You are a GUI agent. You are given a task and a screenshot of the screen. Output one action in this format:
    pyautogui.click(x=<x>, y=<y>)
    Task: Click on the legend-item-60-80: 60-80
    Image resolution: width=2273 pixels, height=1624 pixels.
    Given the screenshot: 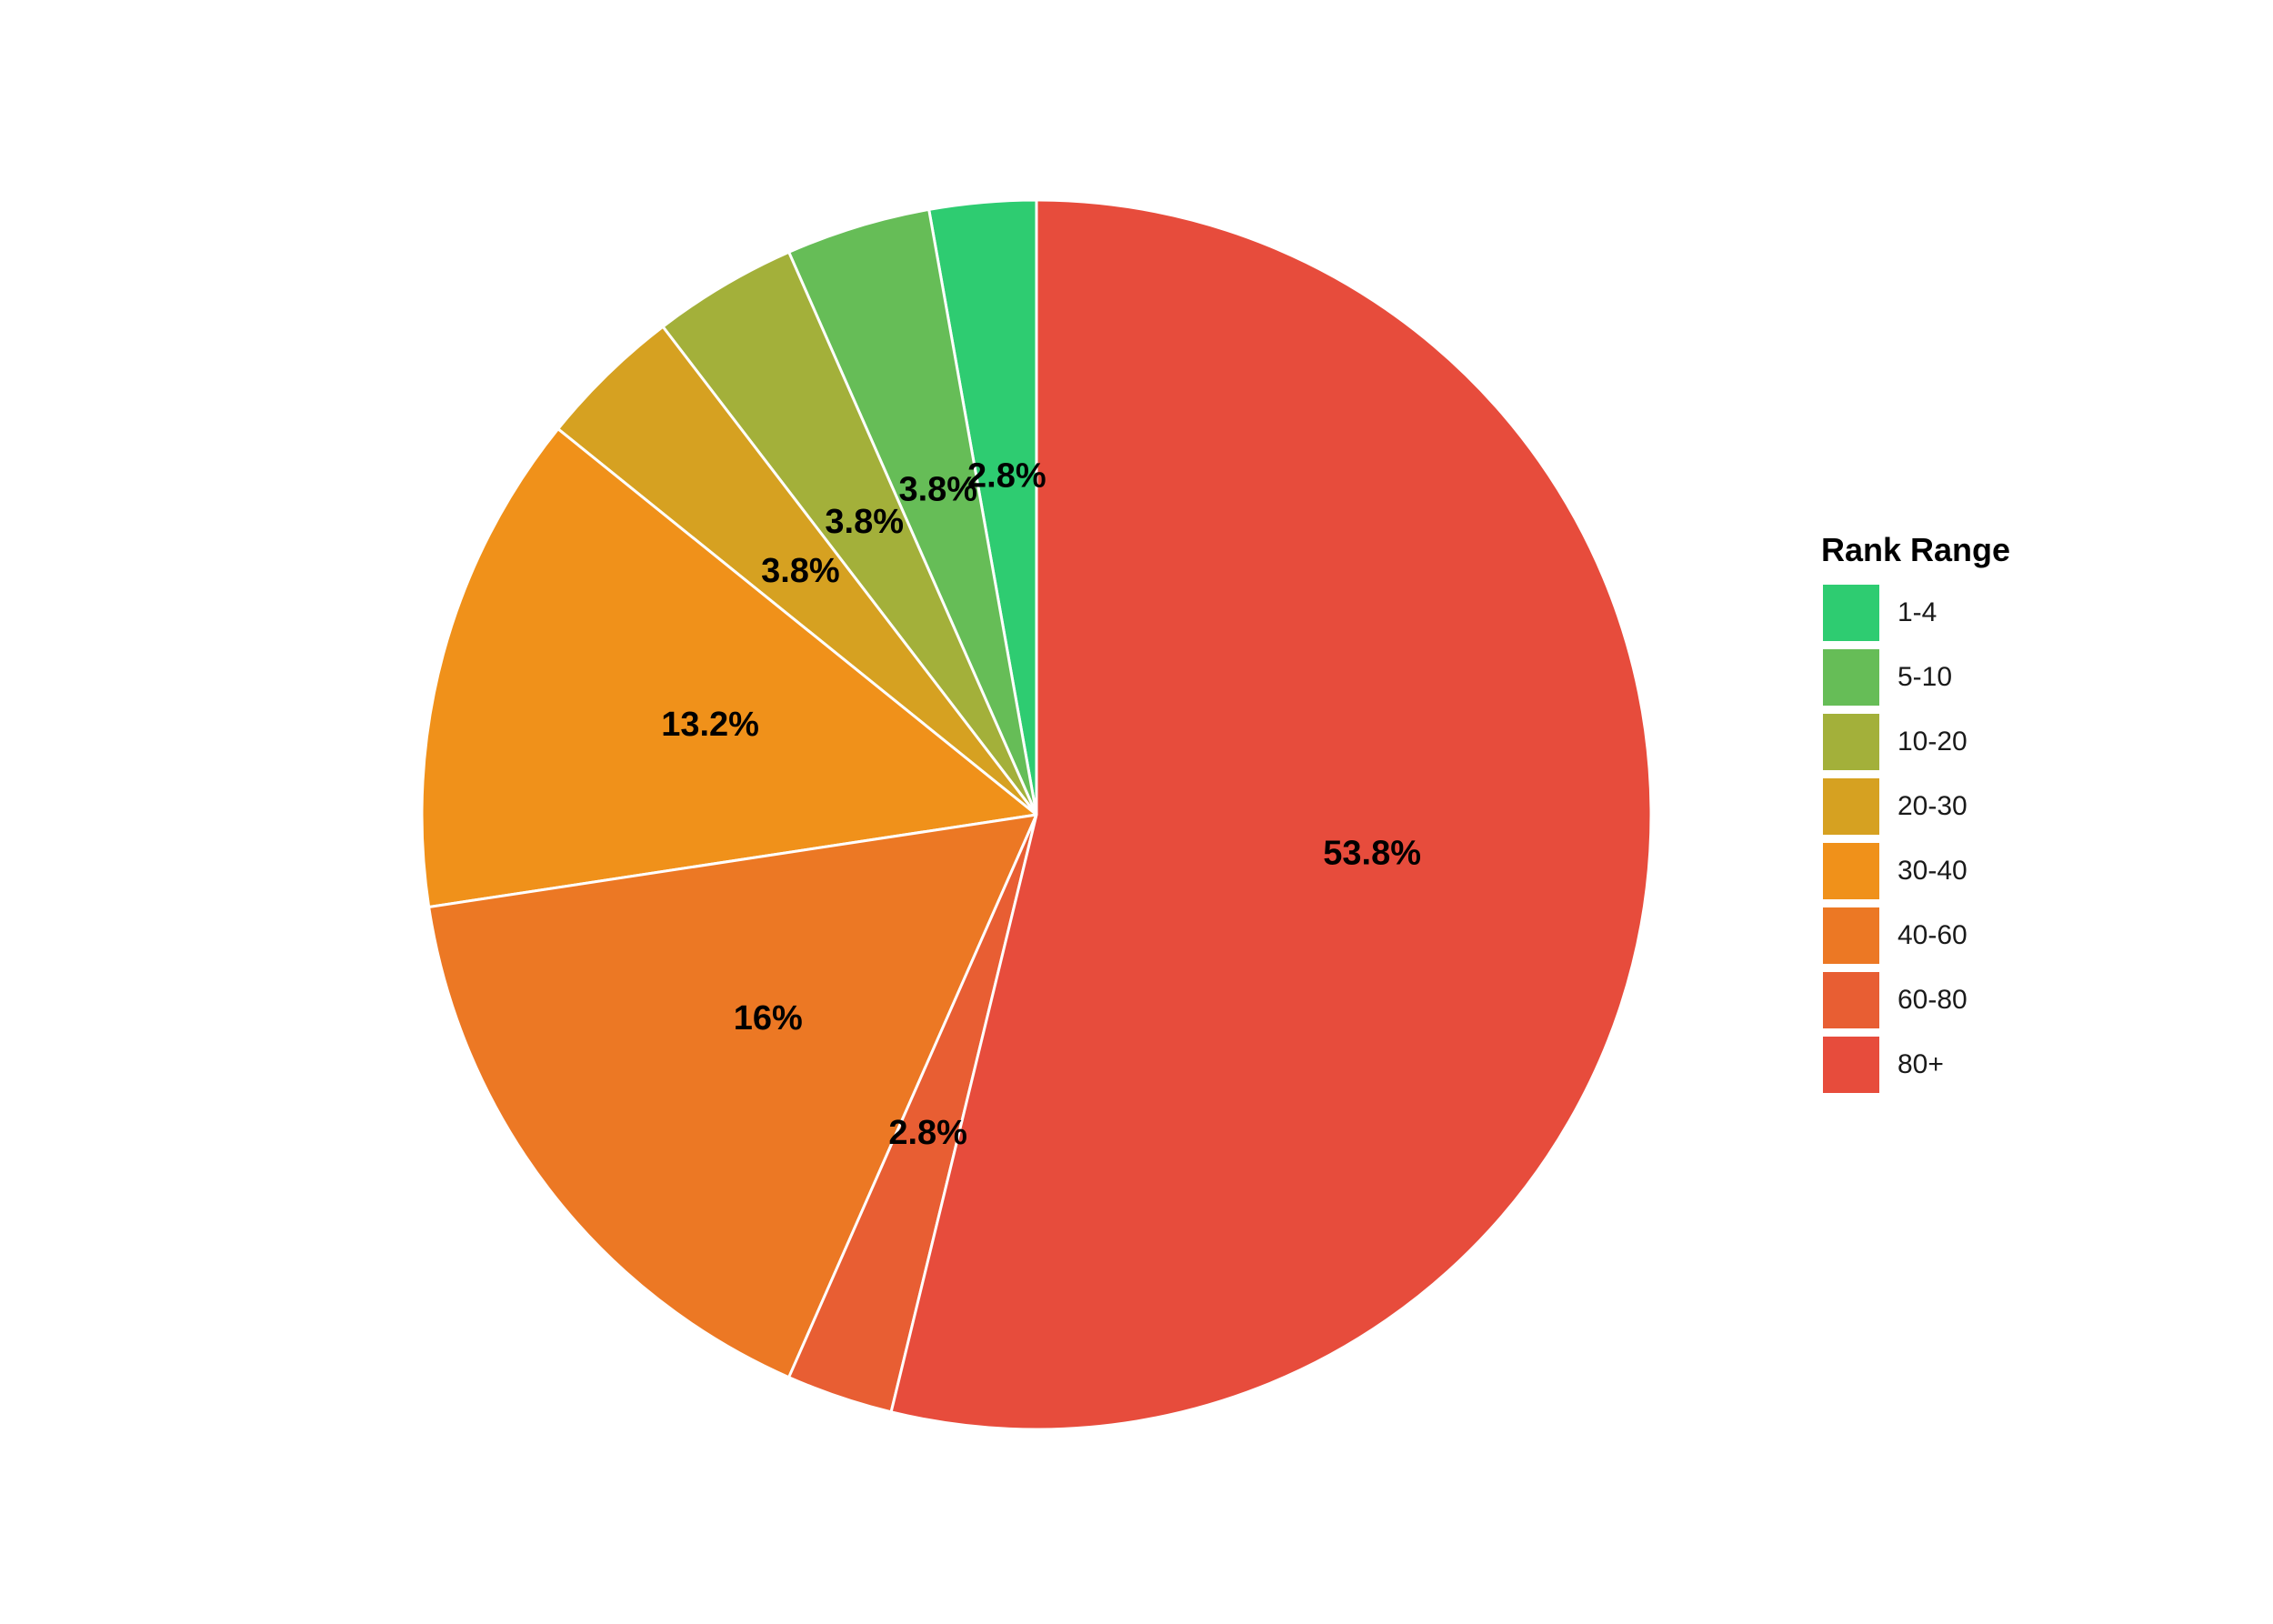 What is the action you would take?
    pyautogui.click(x=1915, y=999)
    